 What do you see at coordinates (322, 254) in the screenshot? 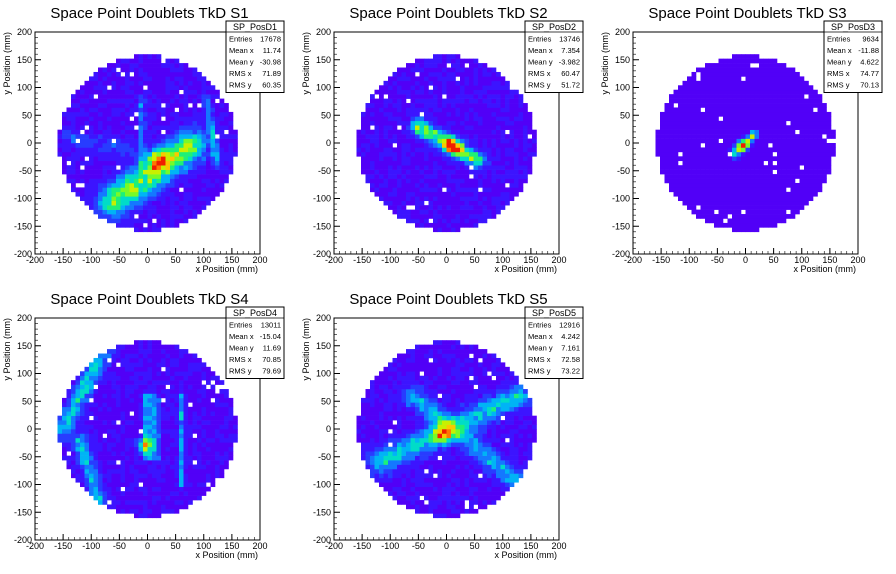
I see `y-tick-label: -200` at bounding box center [322, 254].